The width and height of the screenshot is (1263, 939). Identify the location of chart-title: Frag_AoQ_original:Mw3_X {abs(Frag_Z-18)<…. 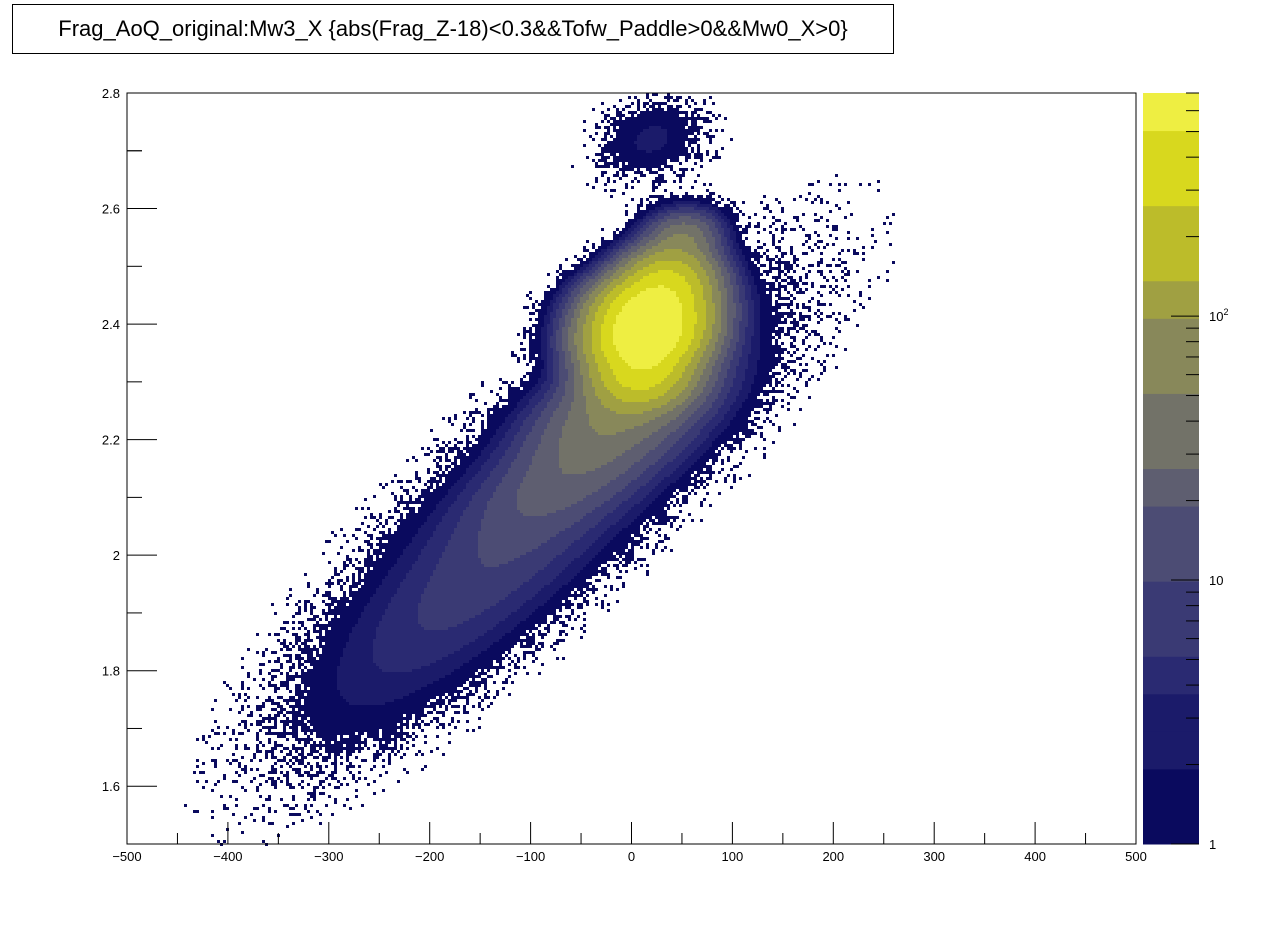
(453, 29).